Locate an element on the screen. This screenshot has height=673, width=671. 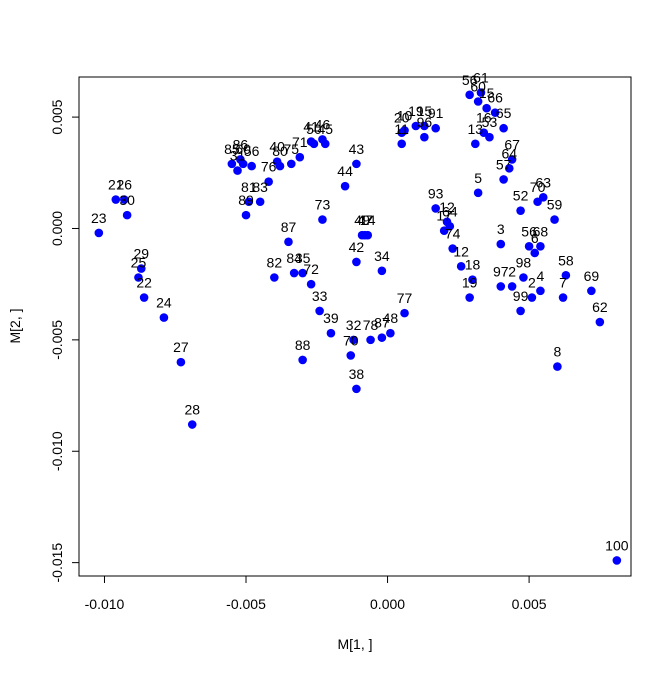
point-label: 19 is located at coordinates (470, 283).